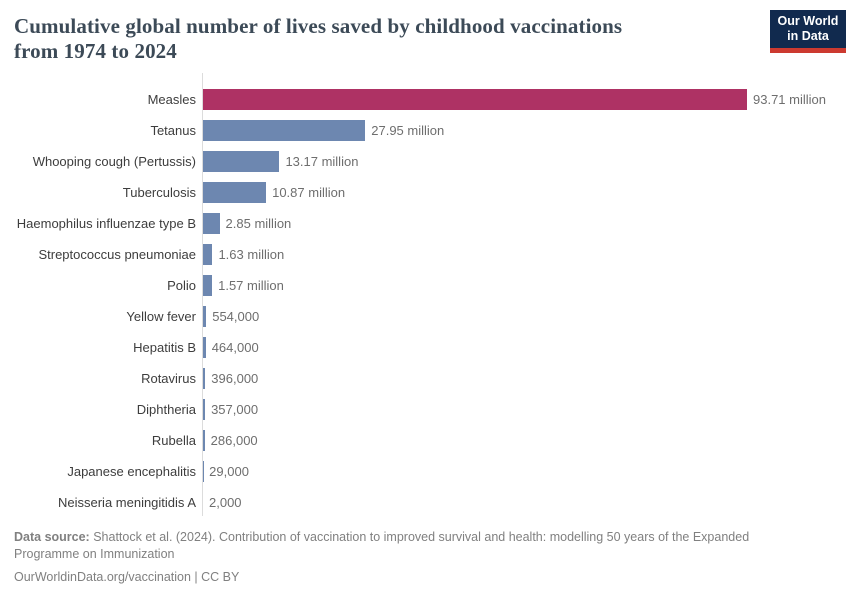  Describe the element at coordinates (789, 99) in the screenshot. I see `value-label: 93.71 million` at that location.